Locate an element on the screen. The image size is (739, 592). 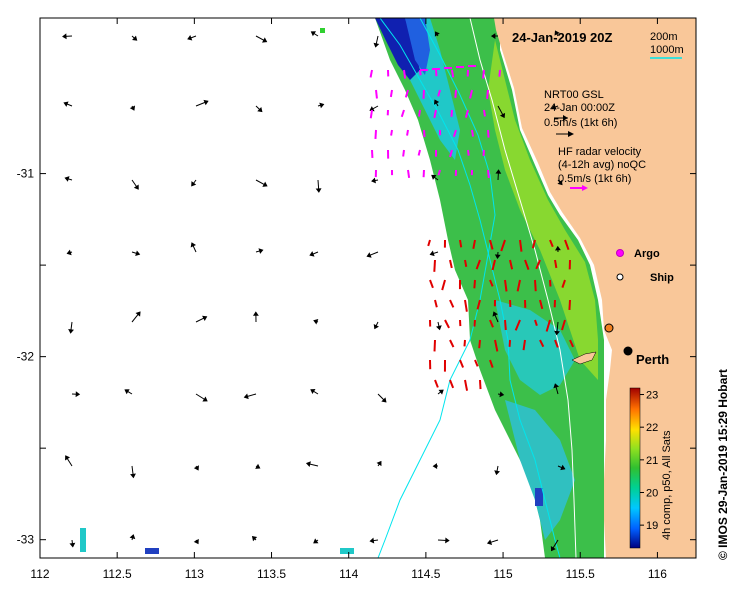
colorbar-tick-label: 22 is located at coordinates (652, 428).